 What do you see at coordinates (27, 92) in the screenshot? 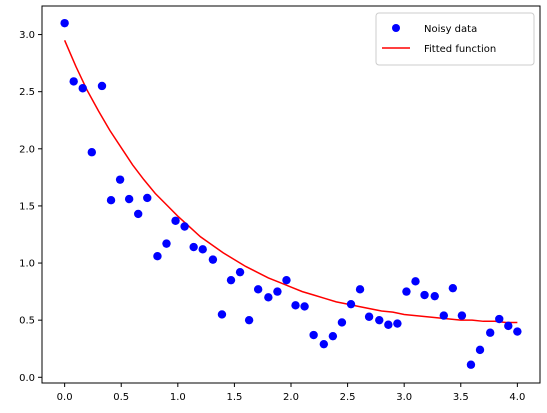
I see `y-tick-label: 2.5` at bounding box center [27, 92].